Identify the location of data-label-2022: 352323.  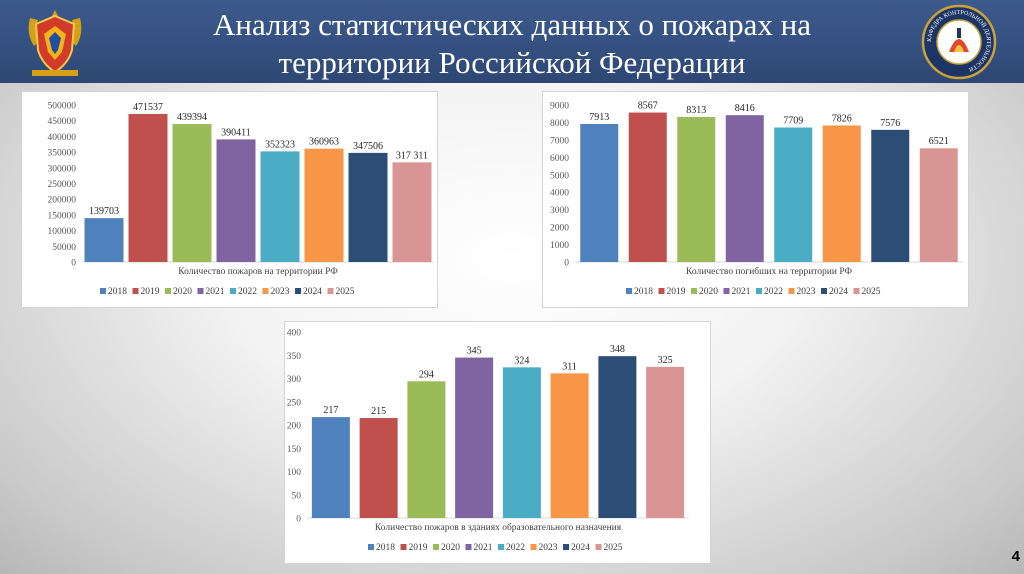
(280, 144).